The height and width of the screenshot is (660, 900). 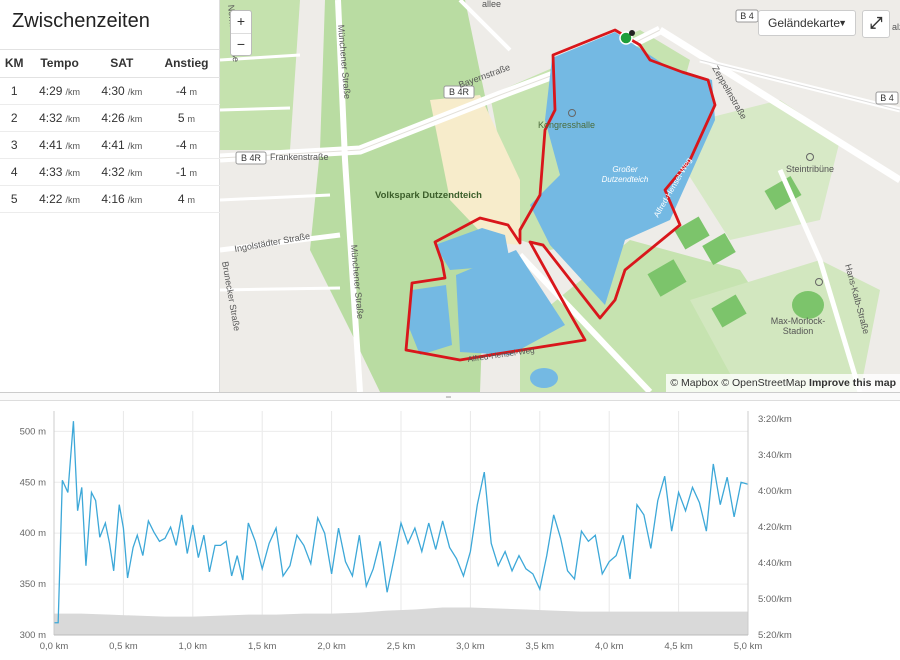 I want to click on grip-icon: ═, so click(x=448, y=397).